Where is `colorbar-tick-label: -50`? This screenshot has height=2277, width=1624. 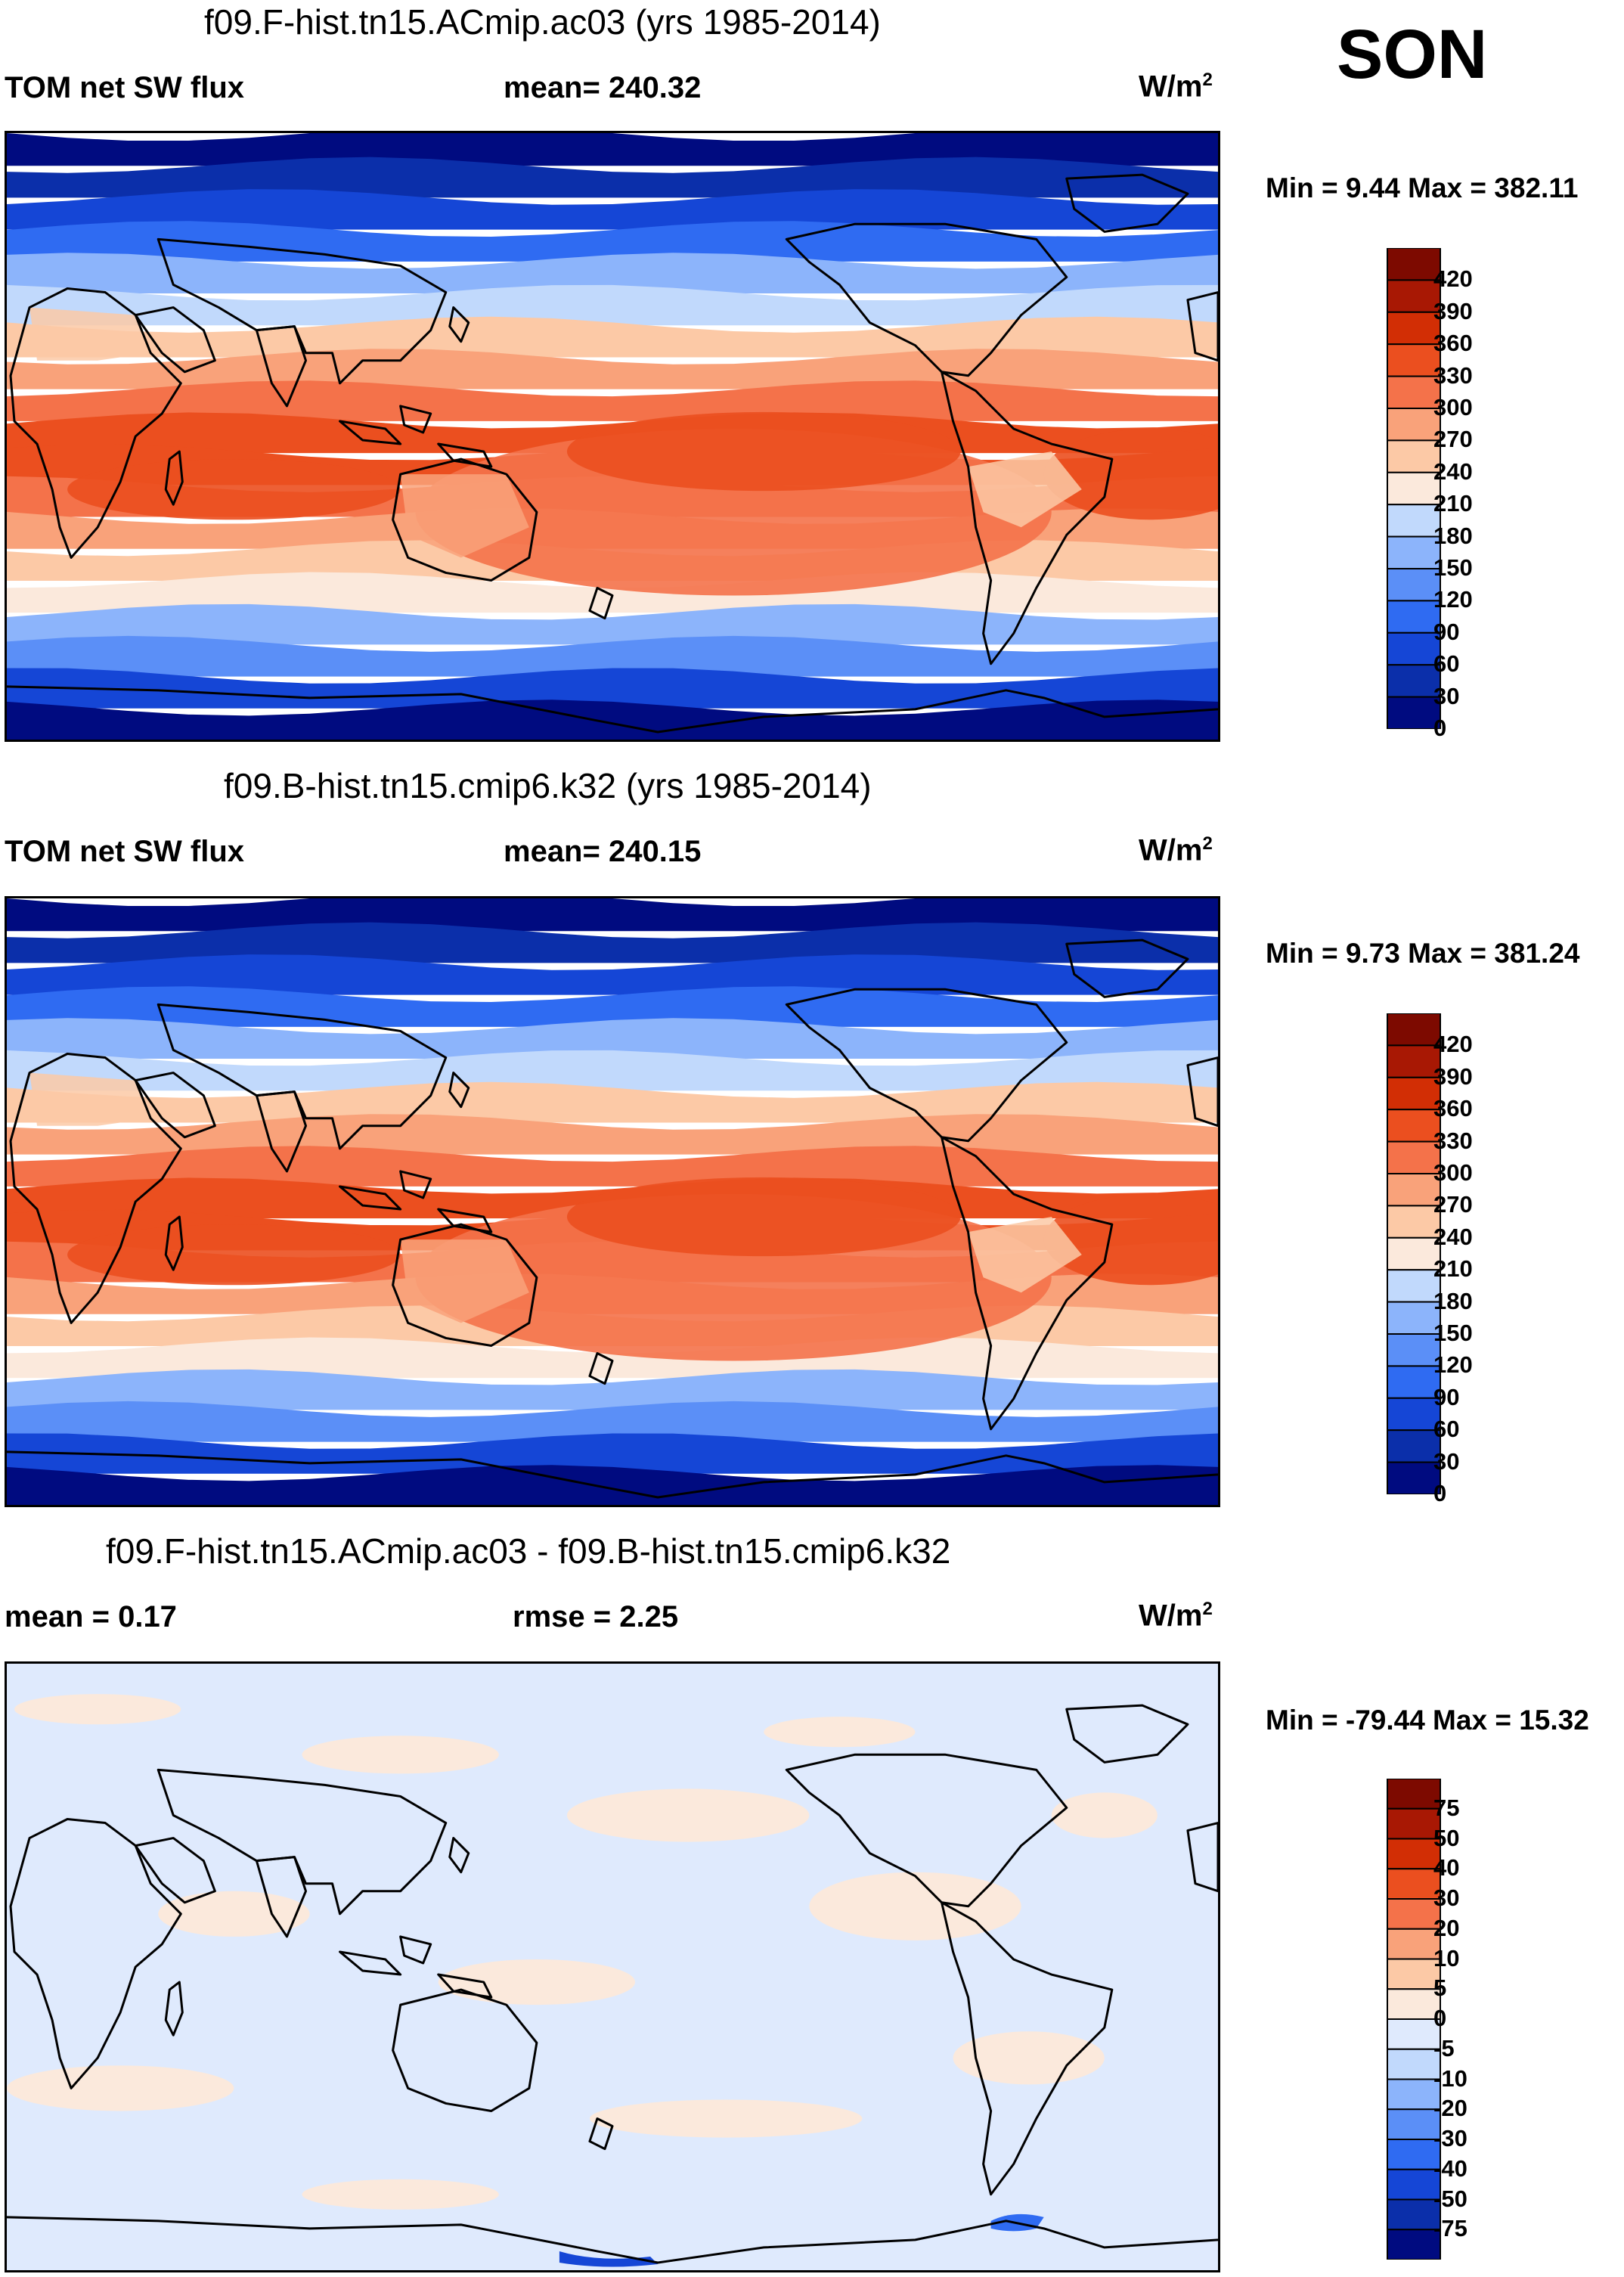 colorbar-tick-label: -50 is located at coordinates (1450, 2199).